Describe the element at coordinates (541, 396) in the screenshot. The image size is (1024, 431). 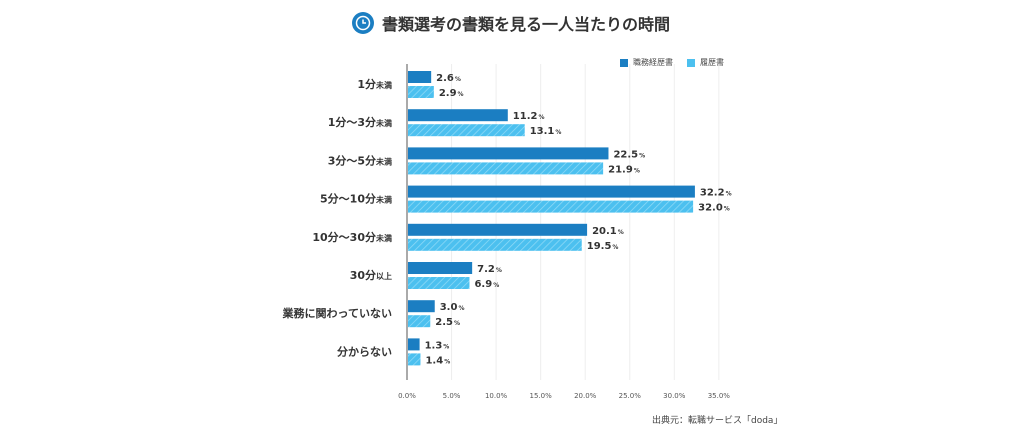
I see `x-tick-label: 15.0%` at that location.